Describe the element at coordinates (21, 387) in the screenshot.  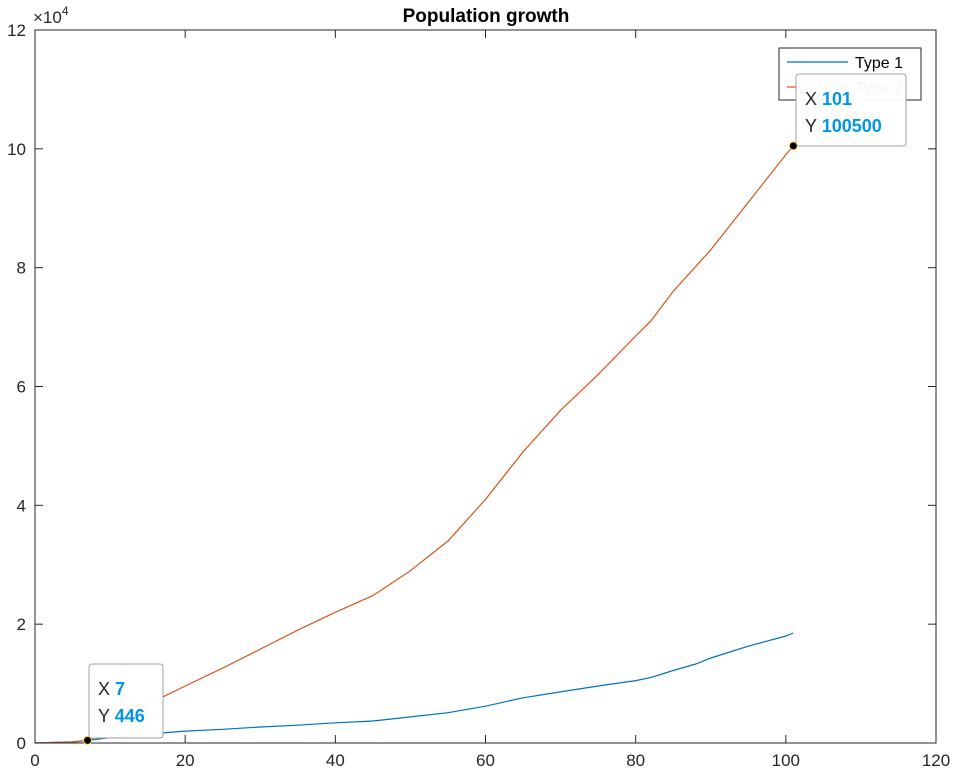
I see `y-tick-label: 6` at that location.